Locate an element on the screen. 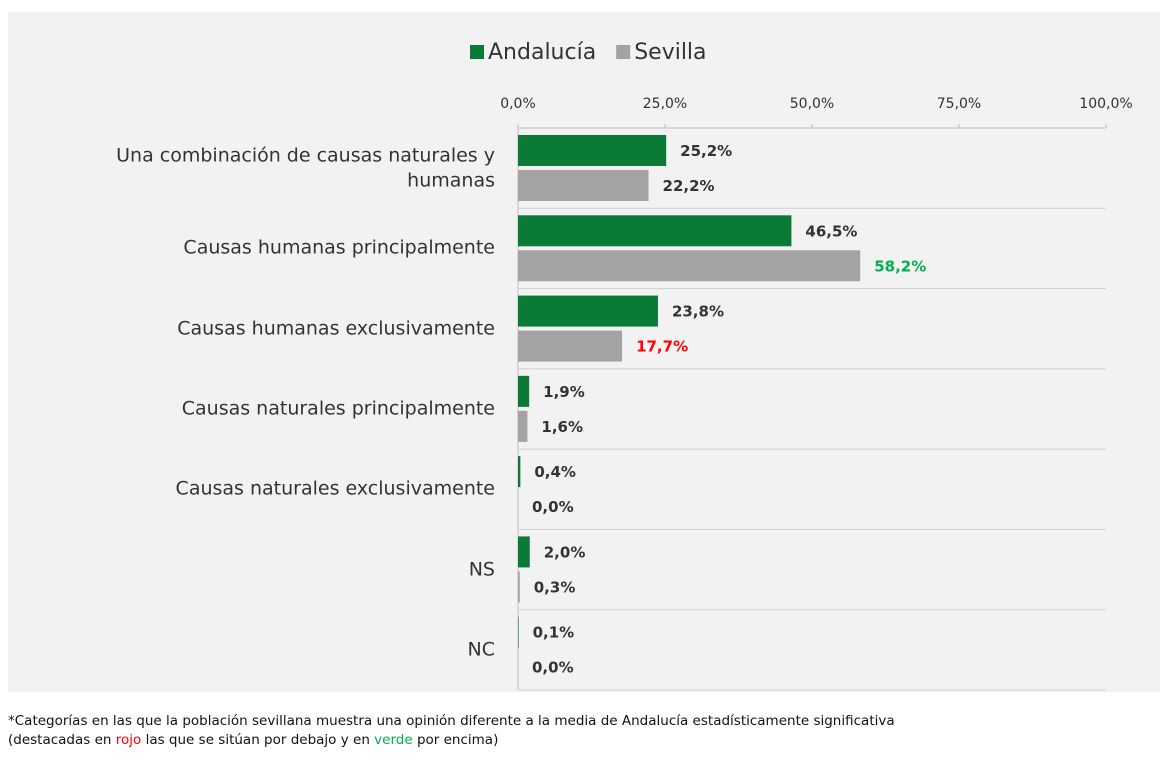  legend-label: Andalucía is located at coordinates (542, 52).